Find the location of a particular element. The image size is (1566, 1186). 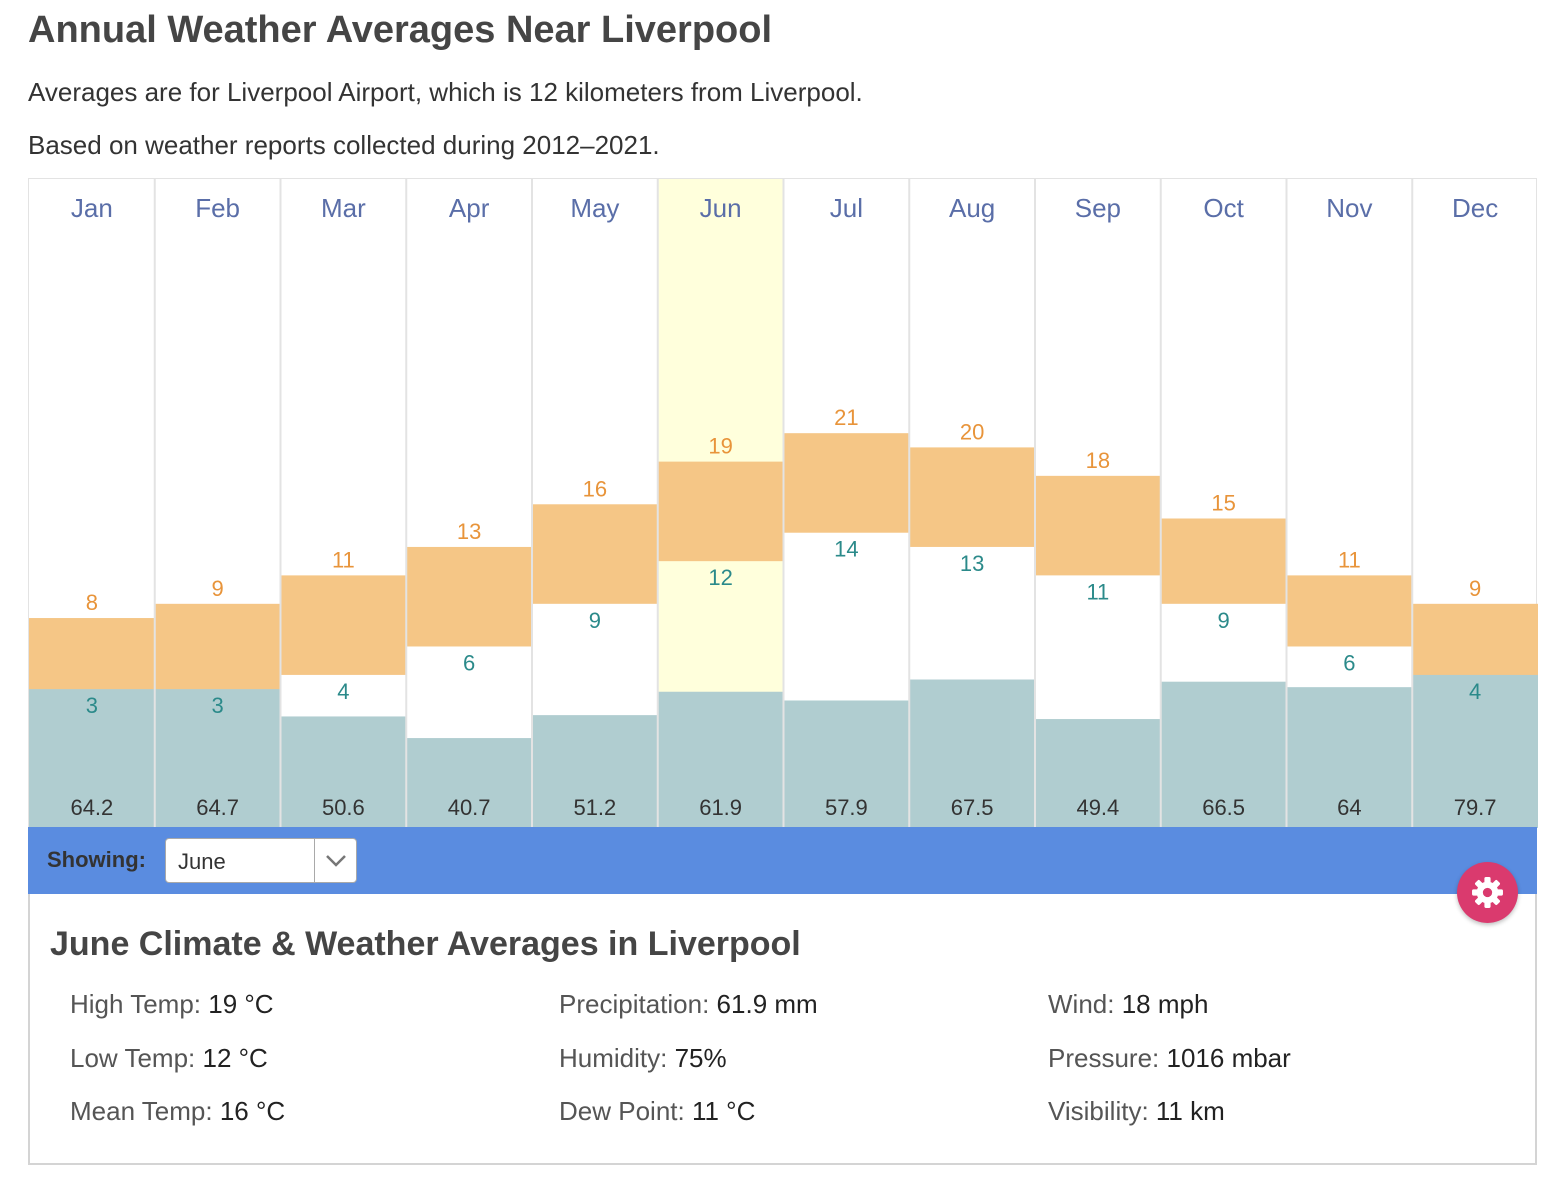

month-select: June is located at coordinates (261, 860).